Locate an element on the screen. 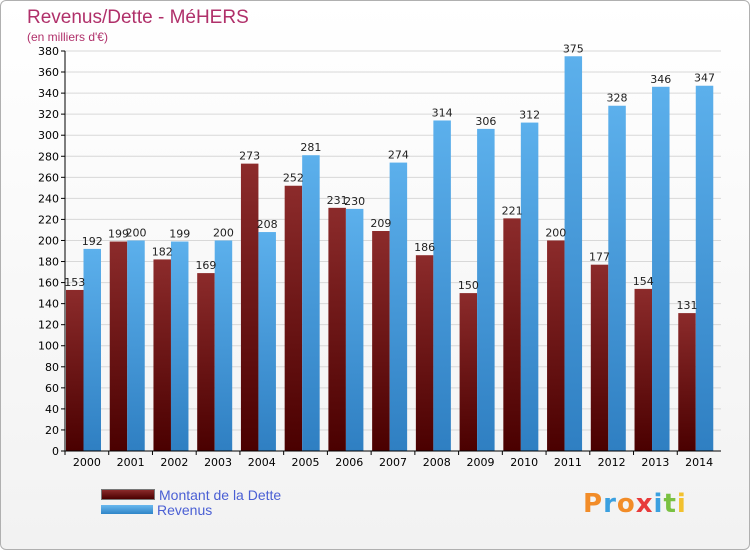 The height and width of the screenshot is (550, 750). data-label-debt: 200 is located at coordinates (555, 232).